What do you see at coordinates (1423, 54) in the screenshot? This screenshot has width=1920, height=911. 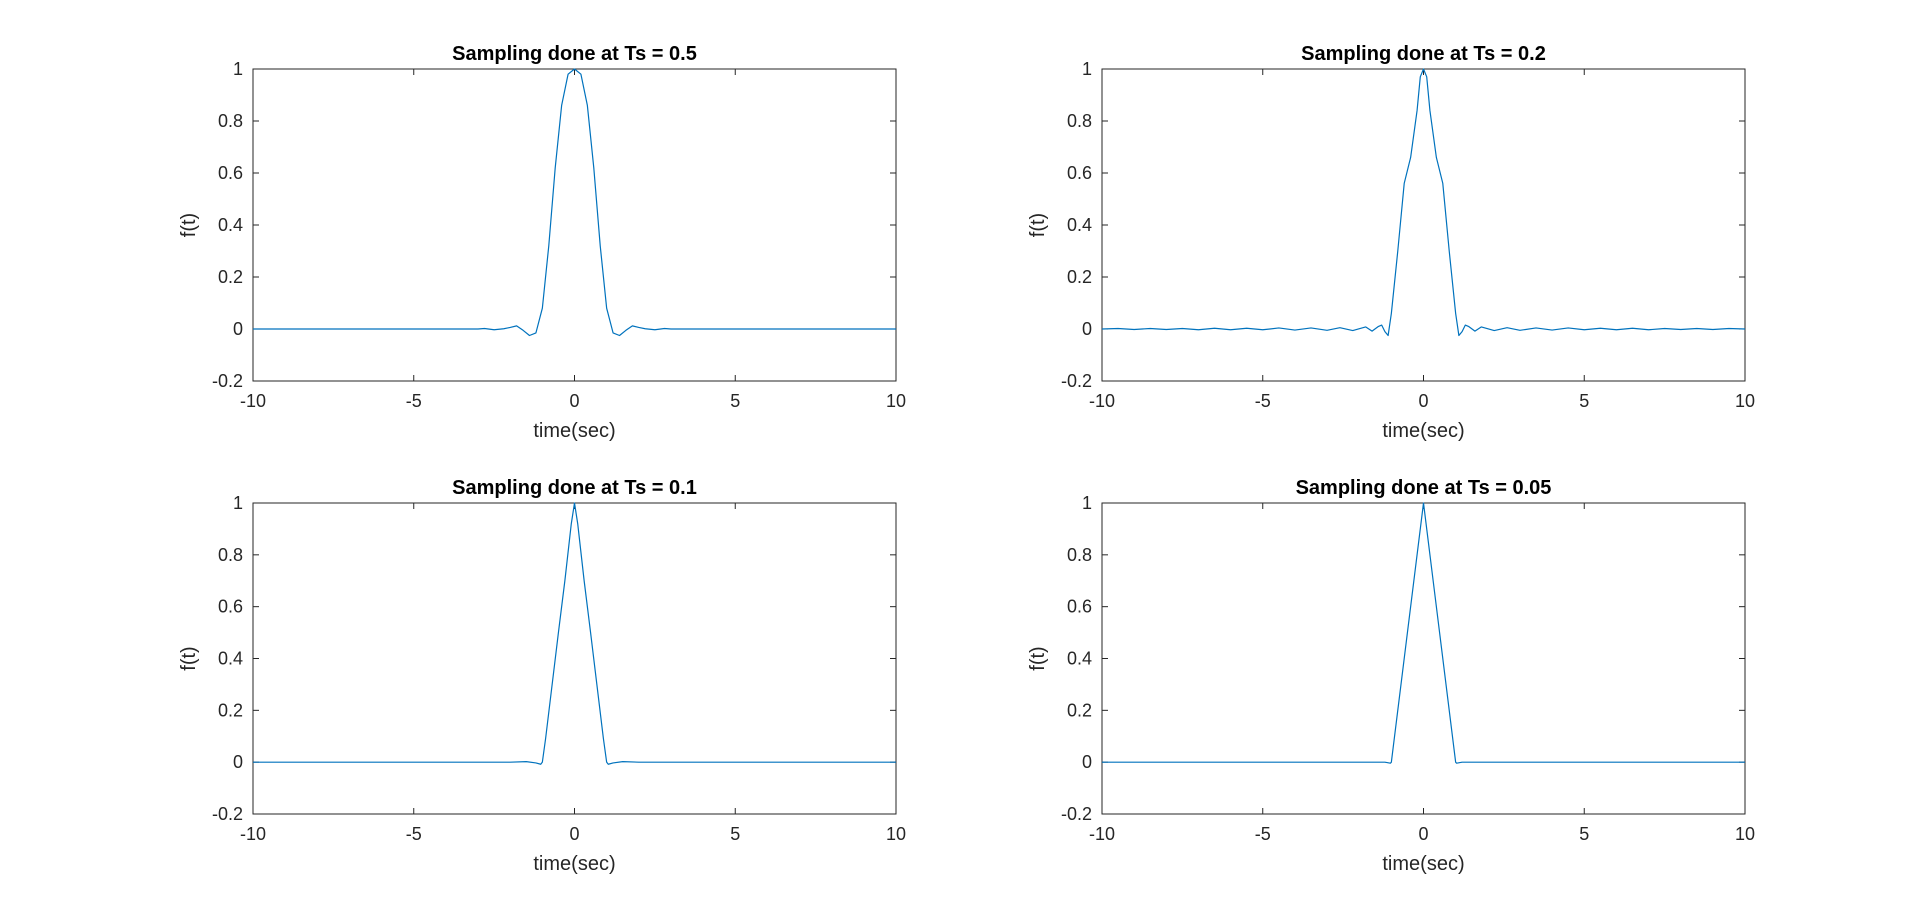 I see `chart-title: Sampling done at Ts = 0.2` at bounding box center [1423, 54].